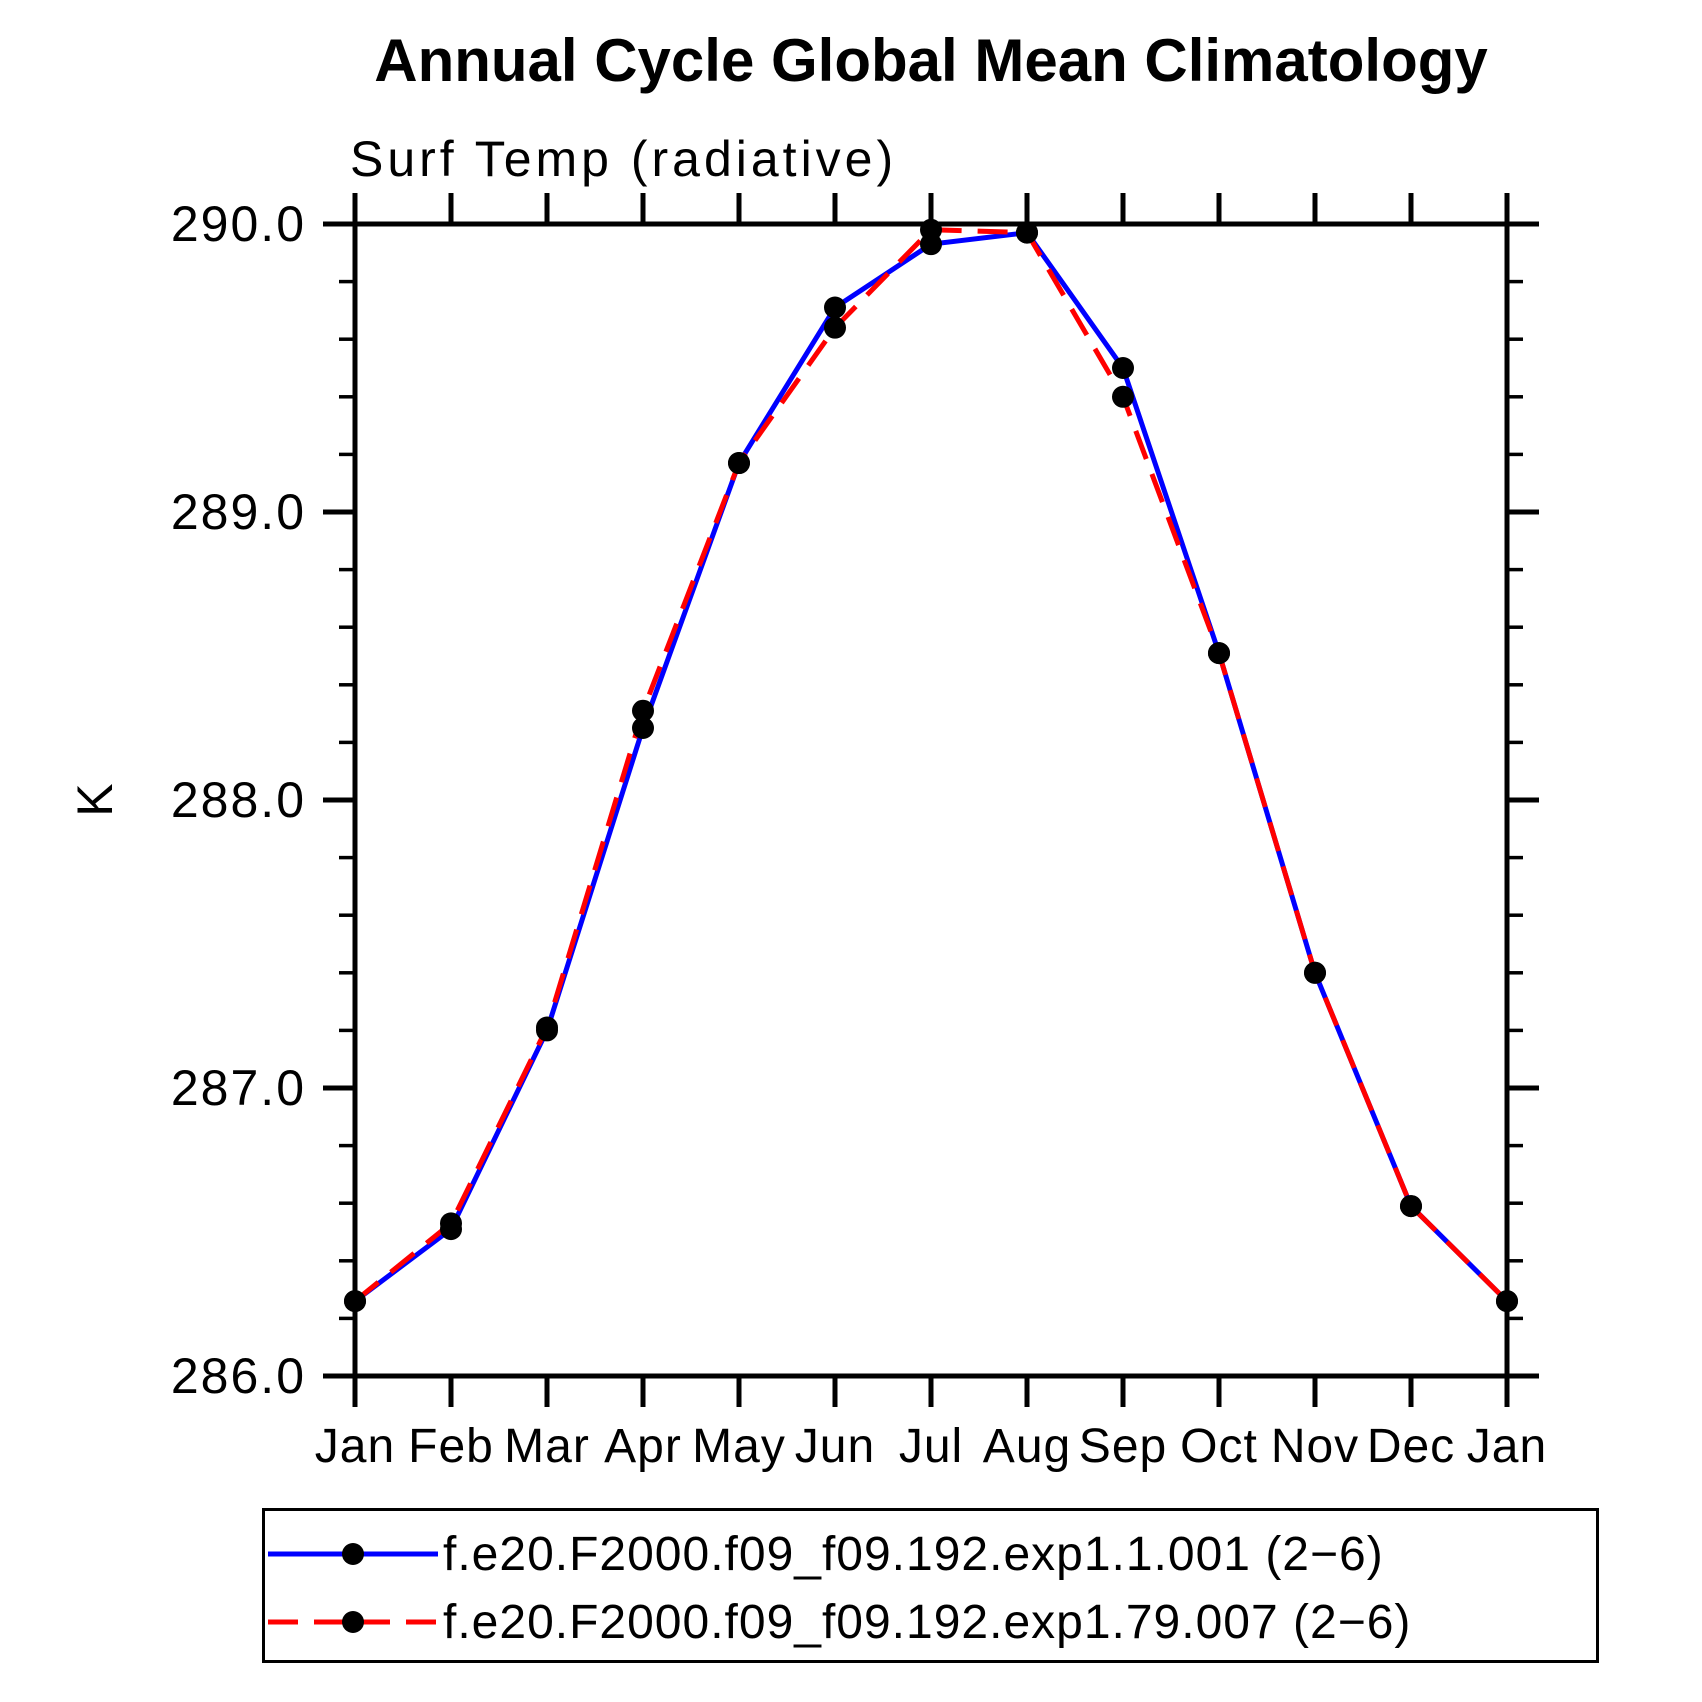 Image resolution: width=1702 pixels, height=1702 pixels. Describe the element at coordinates (451, 1446) in the screenshot. I see `x-tick-label: Feb` at that location.